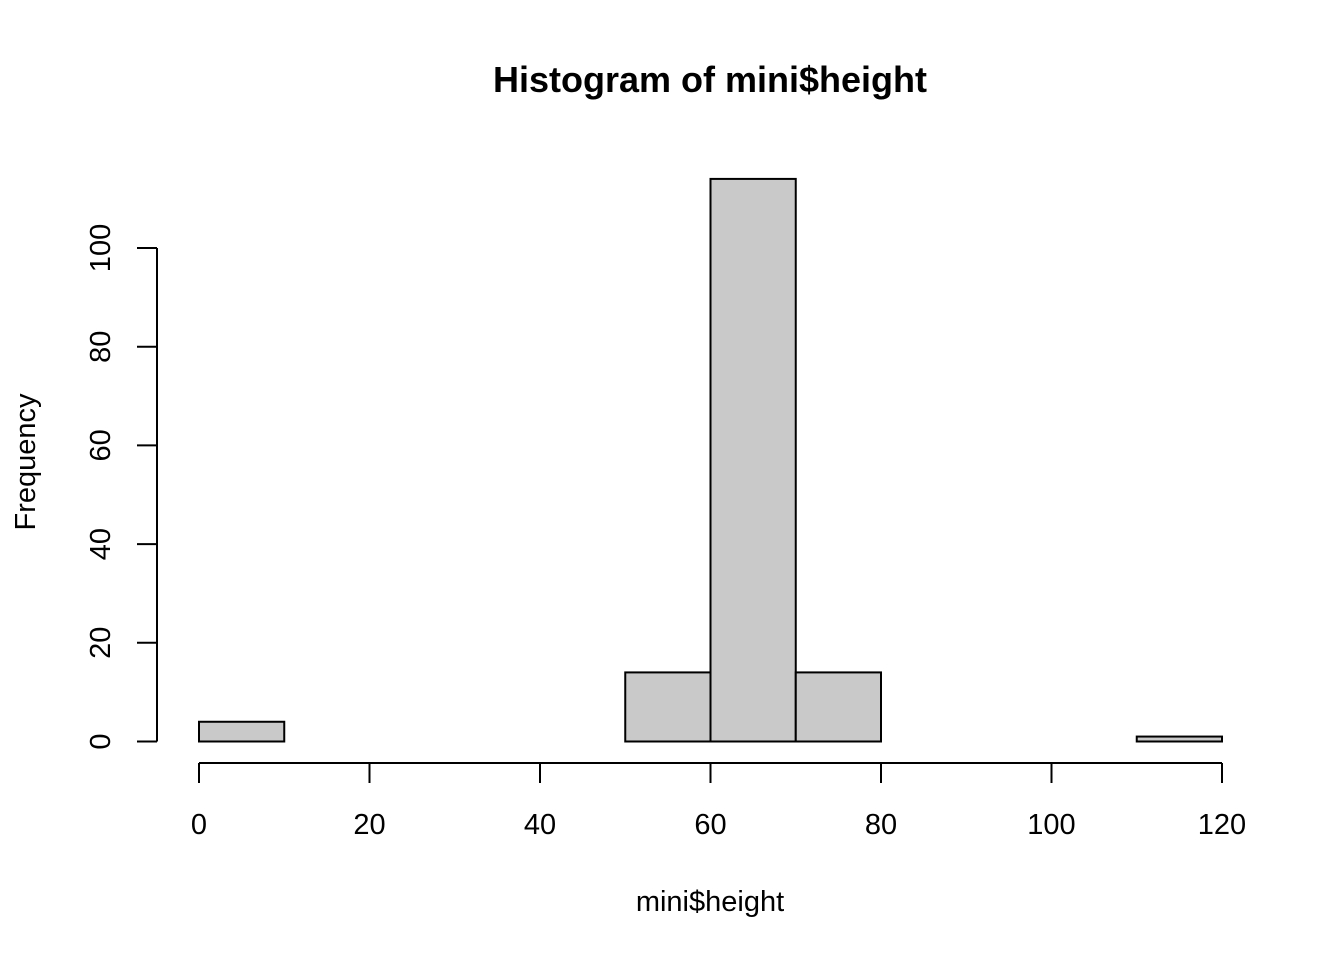  Describe the element at coordinates (101, 248) in the screenshot. I see `y-tick-label: 100` at that location.